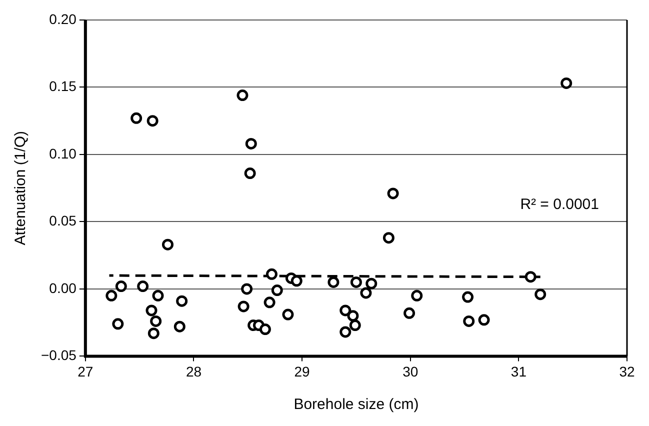 The width and height of the screenshot is (649, 426). I want to click on x-tick-label: 29, so click(302, 371).